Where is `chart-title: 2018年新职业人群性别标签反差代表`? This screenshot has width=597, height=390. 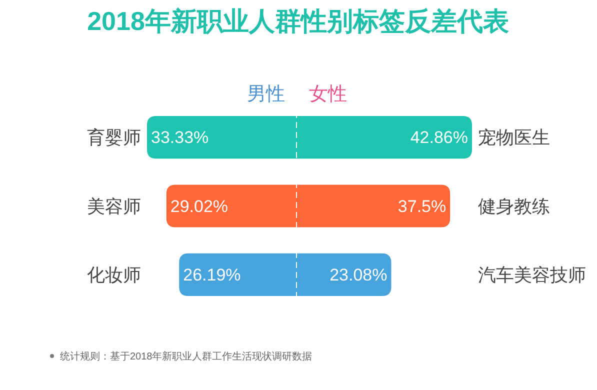
chart-title: 2018年新职业人群性别标签反差代表 is located at coordinates (298, 21).